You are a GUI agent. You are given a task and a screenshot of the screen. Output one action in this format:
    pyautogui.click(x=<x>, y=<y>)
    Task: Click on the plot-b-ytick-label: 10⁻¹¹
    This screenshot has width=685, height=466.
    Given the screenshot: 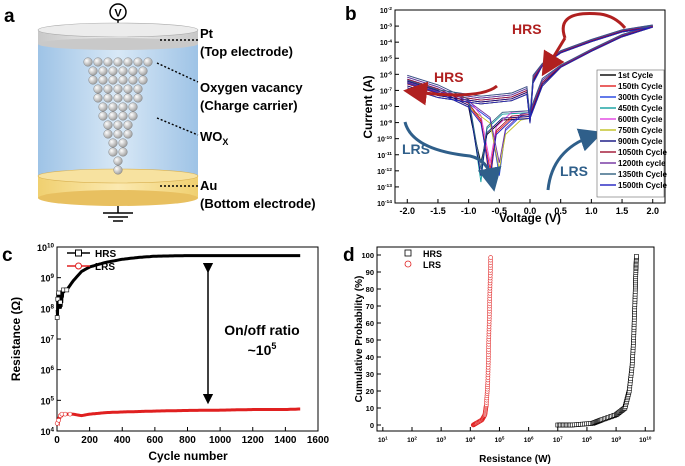 What is the action you would take?
    pyautogui.click(x=384, y=155)
    